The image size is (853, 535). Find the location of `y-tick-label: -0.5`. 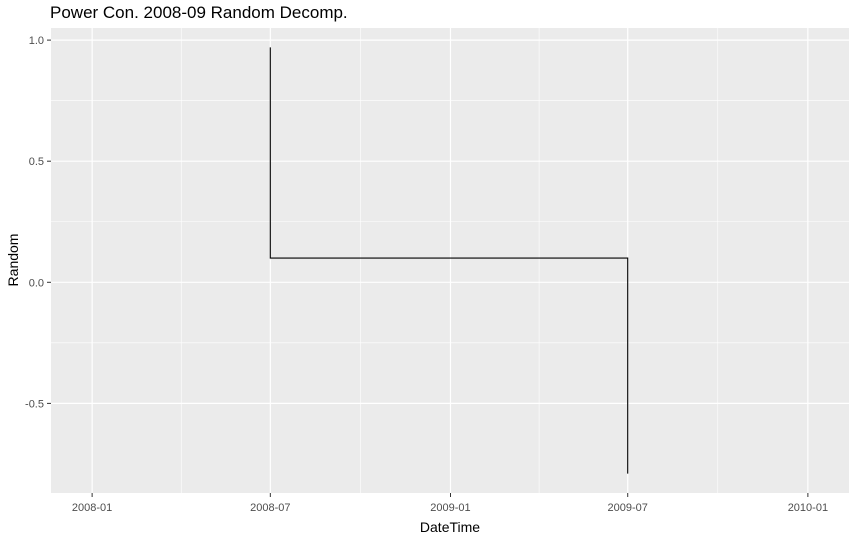

y-tick-label: -0.5 is located at coordinates (34, 404).